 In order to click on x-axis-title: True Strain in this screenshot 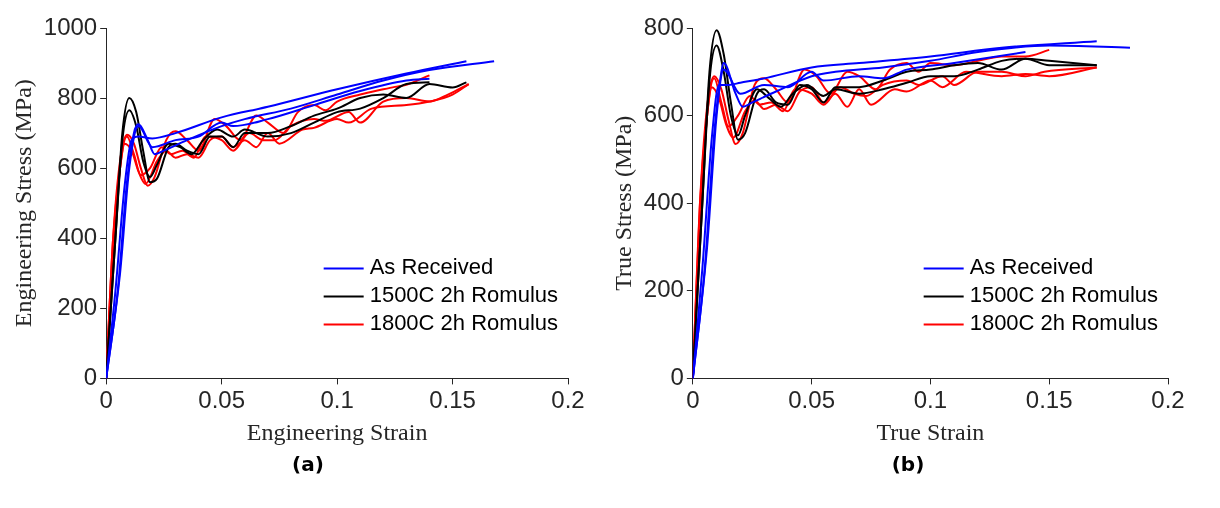, I will do `click(930, 431)`.